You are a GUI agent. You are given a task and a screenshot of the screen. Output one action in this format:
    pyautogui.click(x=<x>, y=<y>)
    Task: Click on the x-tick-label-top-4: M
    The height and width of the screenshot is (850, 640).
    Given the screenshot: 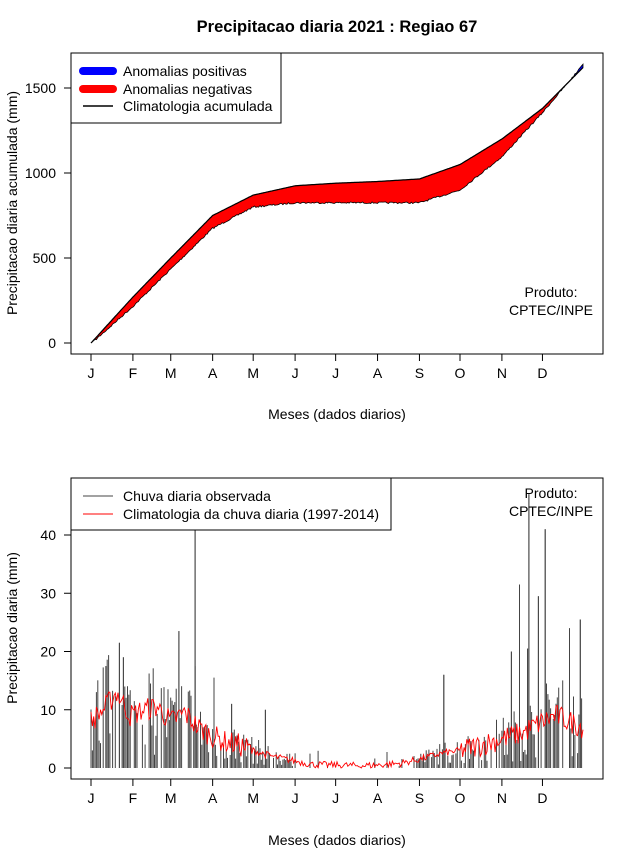 What is the action you would take?
    pyautogui.click(x=253, y=373)
    